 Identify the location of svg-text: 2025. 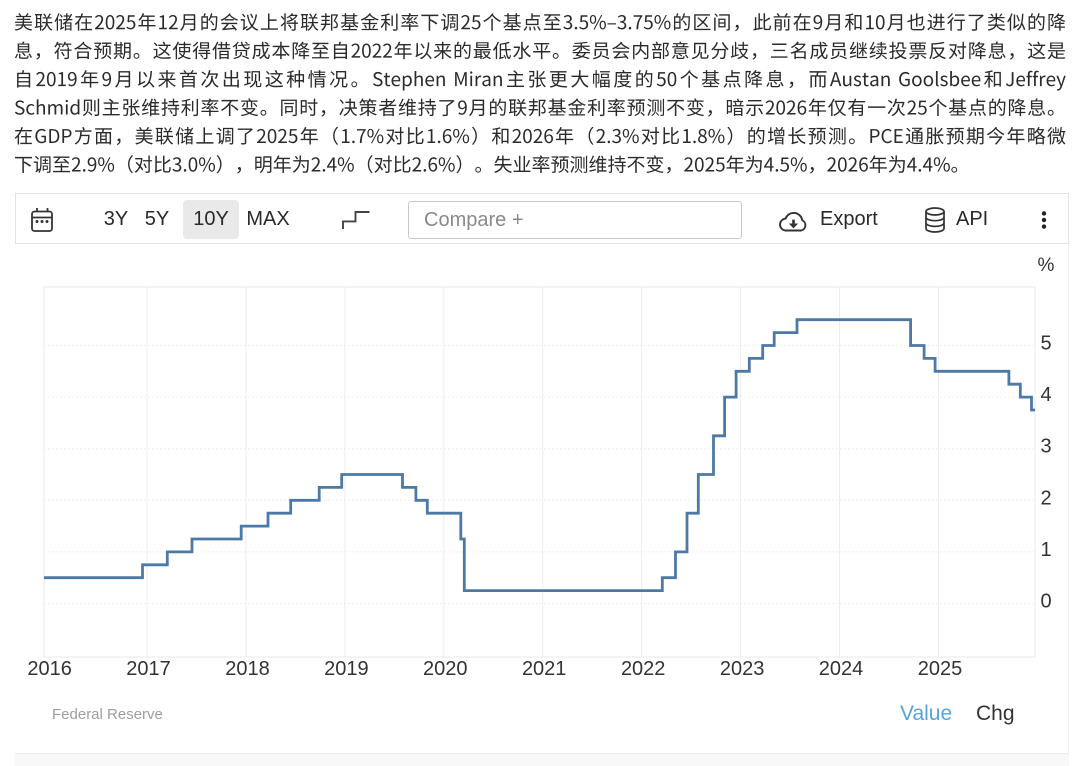
(940, 669).